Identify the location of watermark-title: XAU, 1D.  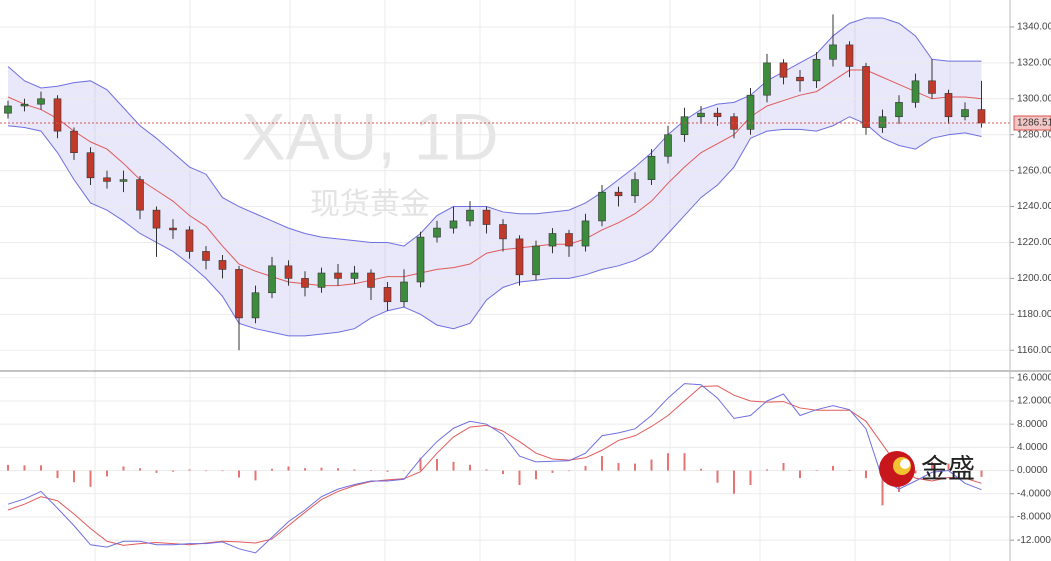
(370, 136).